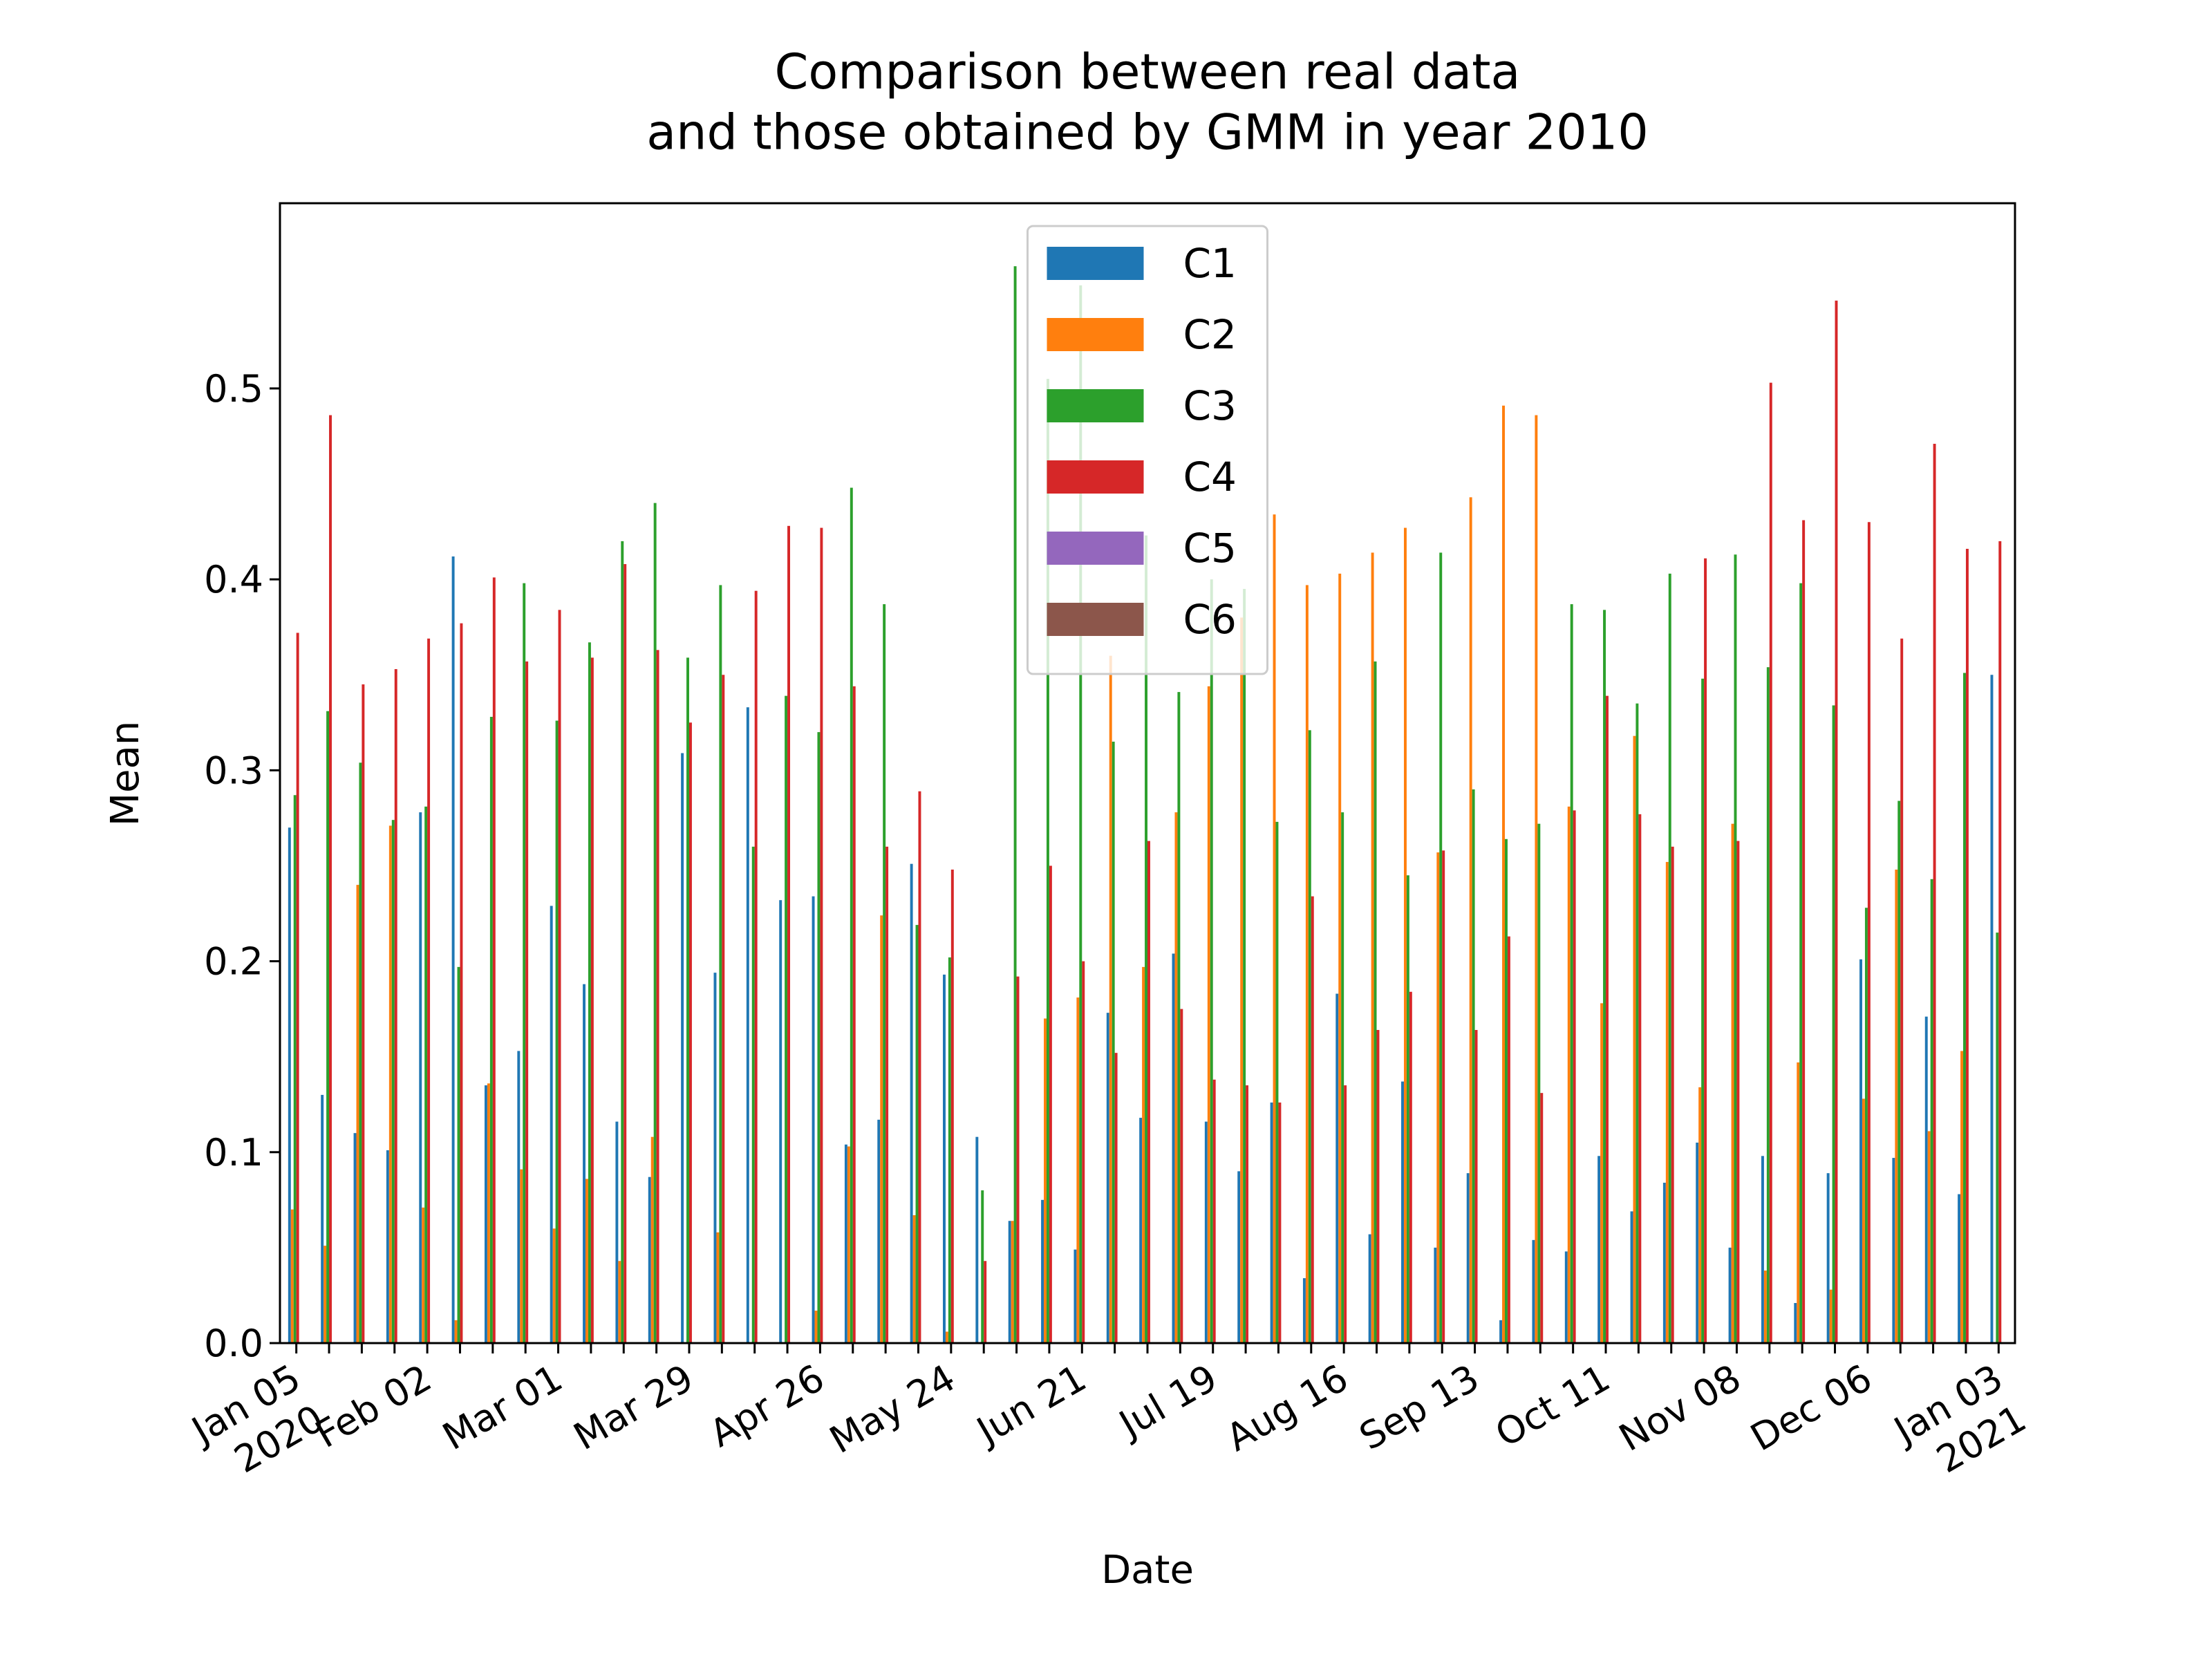  I want to click on x-tick-label: Nov 08, so click(1680, 1408).